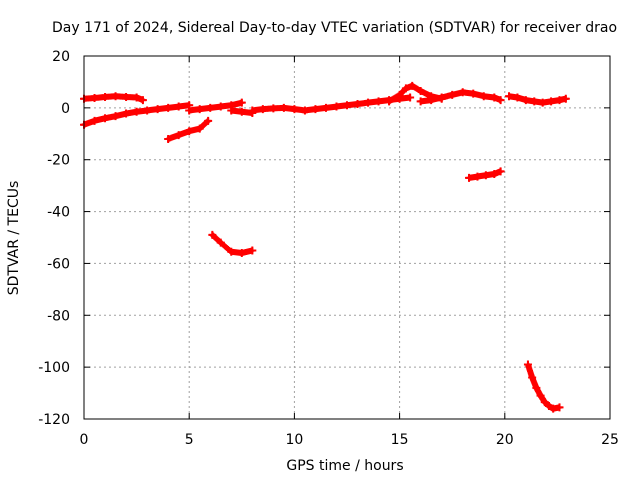 The width and height of the screenshot is (640, 480). What do you see at coordinates (14, 238) in the screenshot?
I see `y-axis-title: SDTVAR / TECUs` at bounding box center [14, 238].